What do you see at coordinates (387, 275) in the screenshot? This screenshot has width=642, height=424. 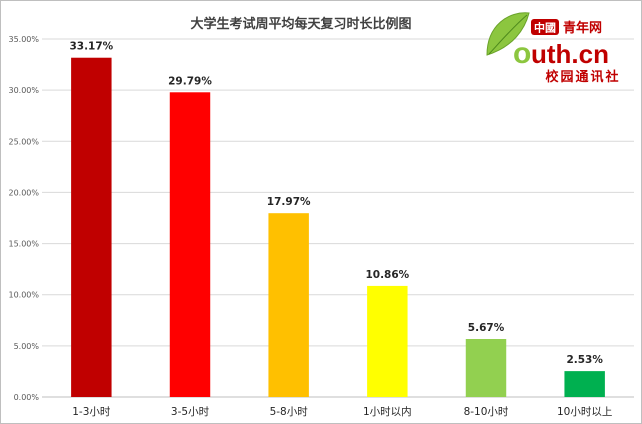 I see `data-label: 10.86%` at bounding box center [387, 275].